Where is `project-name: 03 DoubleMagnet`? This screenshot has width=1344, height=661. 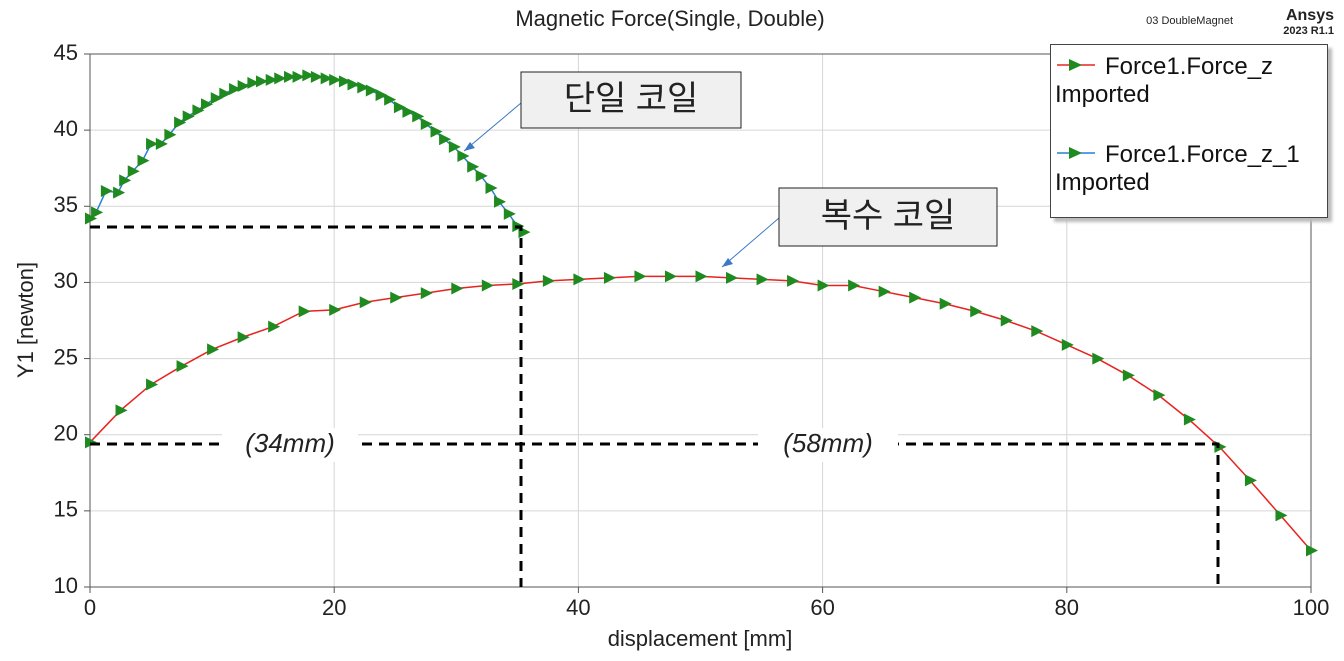 project-name: 03 DoubleMagnet is located at coordinates (1189, 21).